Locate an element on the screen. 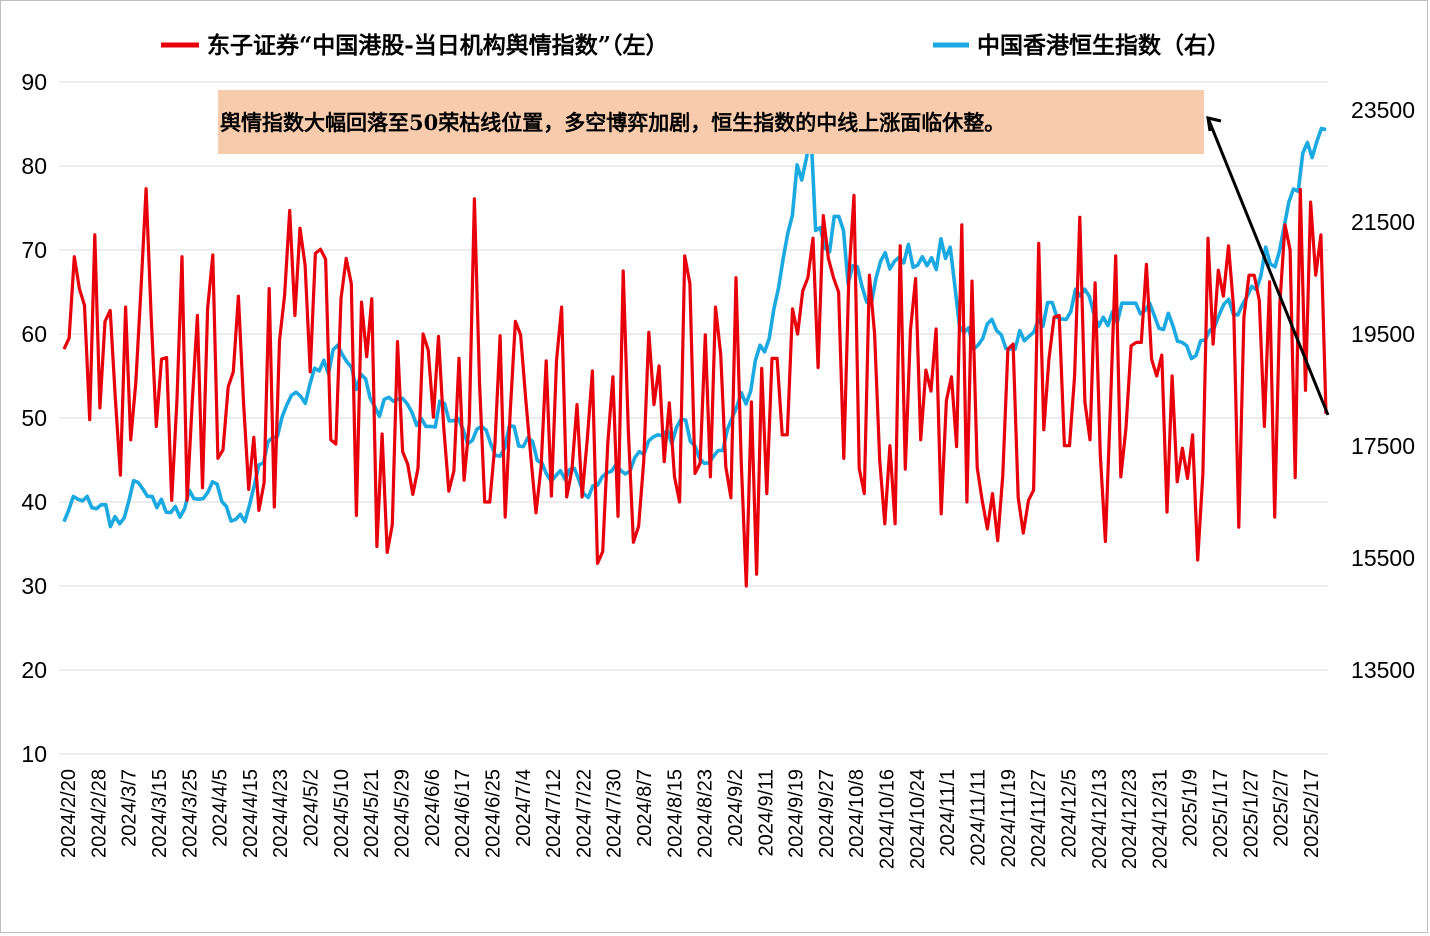 This screenshot has height=936, width=1430. y-left-tick-label: 40 is located at coordinates (34, 502).